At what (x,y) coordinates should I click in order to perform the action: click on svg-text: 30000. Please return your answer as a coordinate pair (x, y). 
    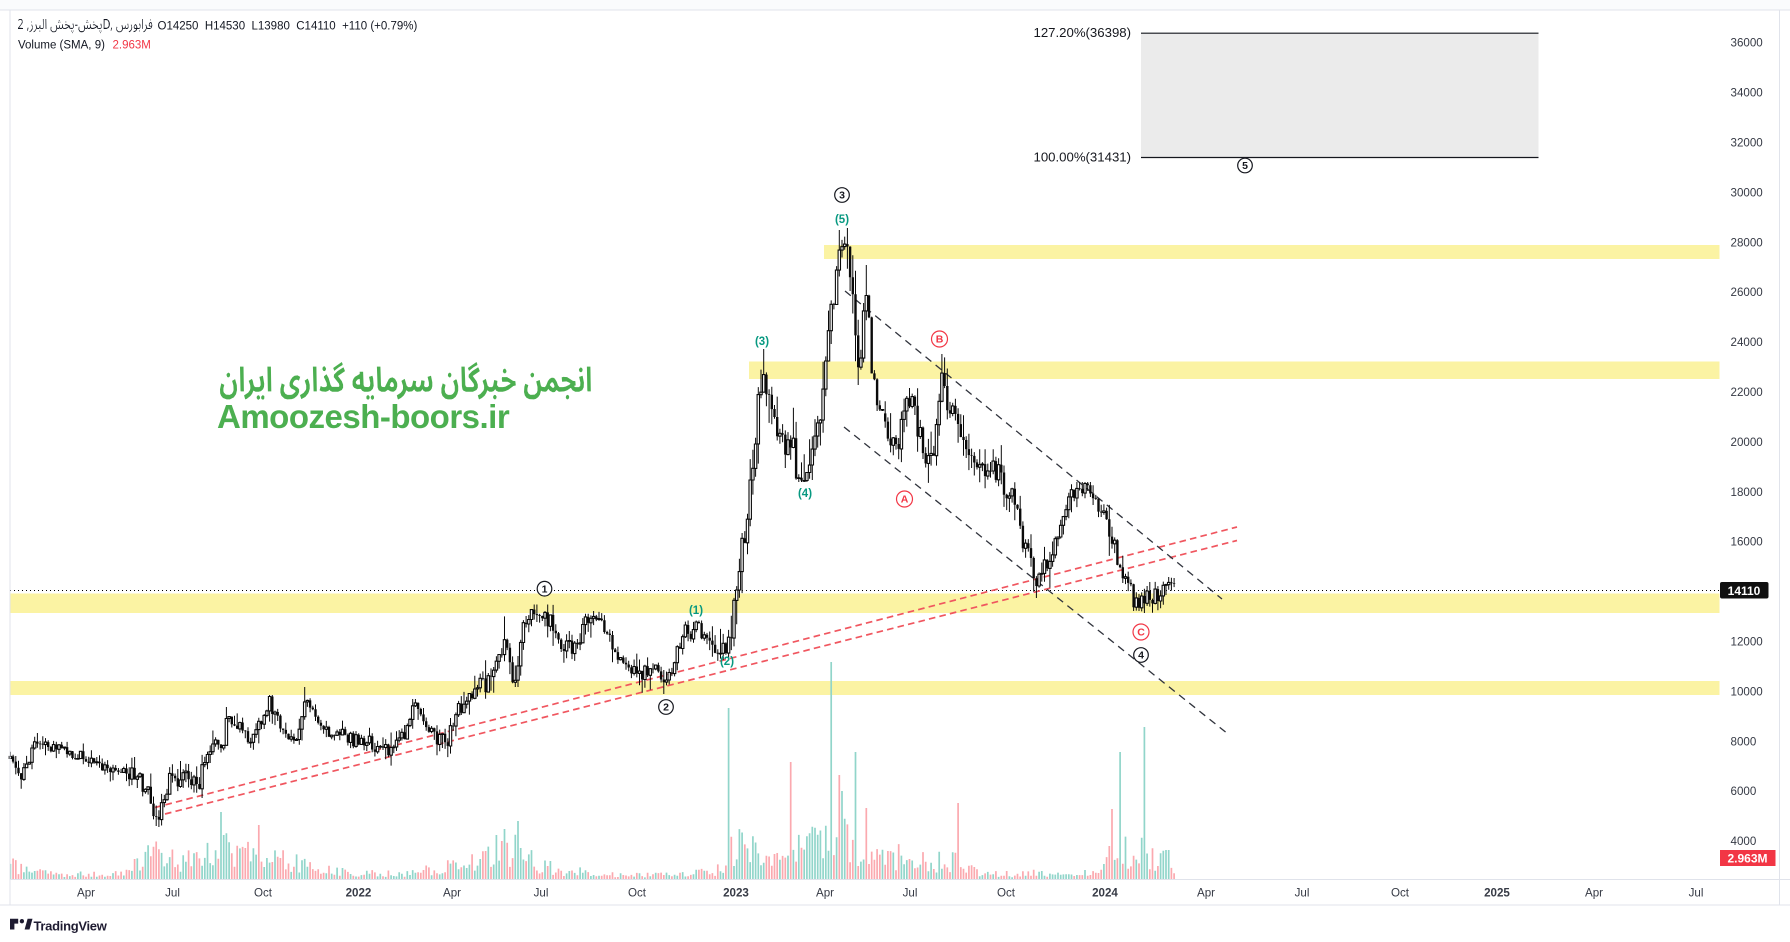
    Looking at the image, I should click on (1747, 192).